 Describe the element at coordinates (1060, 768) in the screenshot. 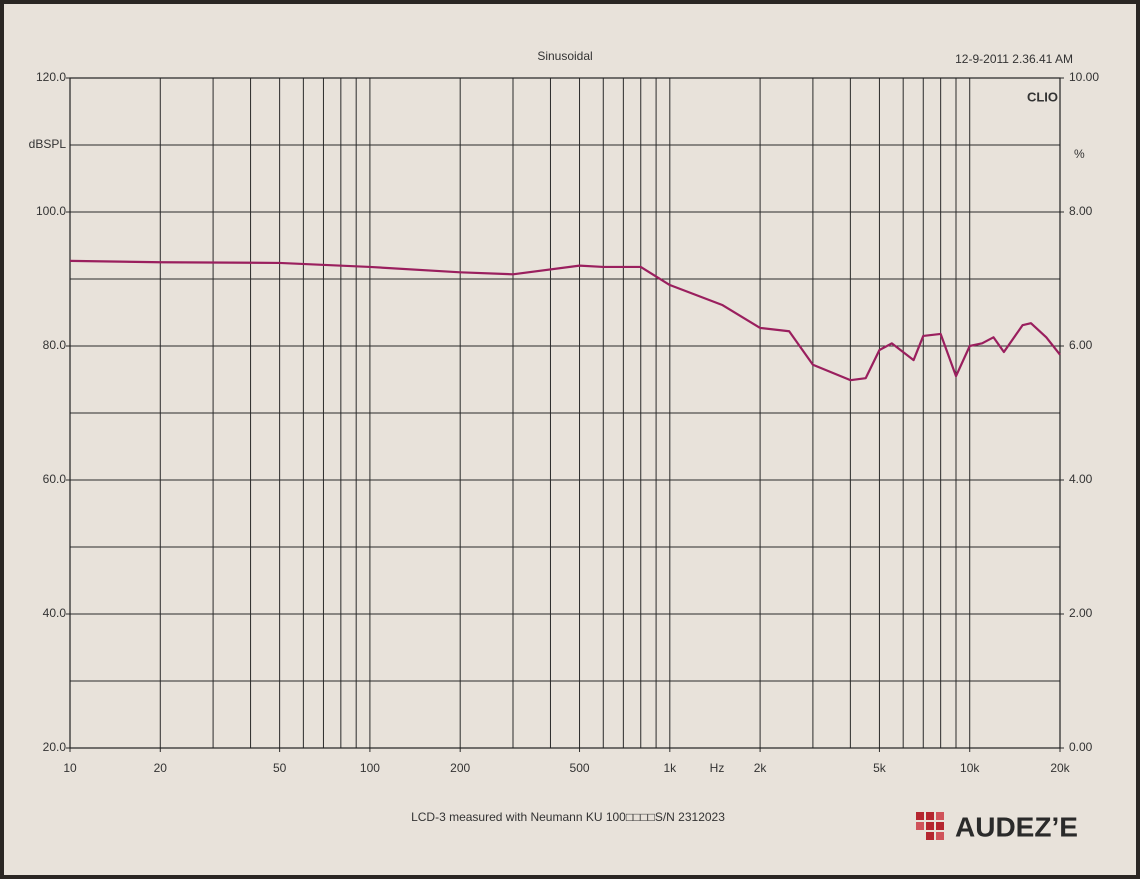

I see `x-tick-label: 20k` at that location.